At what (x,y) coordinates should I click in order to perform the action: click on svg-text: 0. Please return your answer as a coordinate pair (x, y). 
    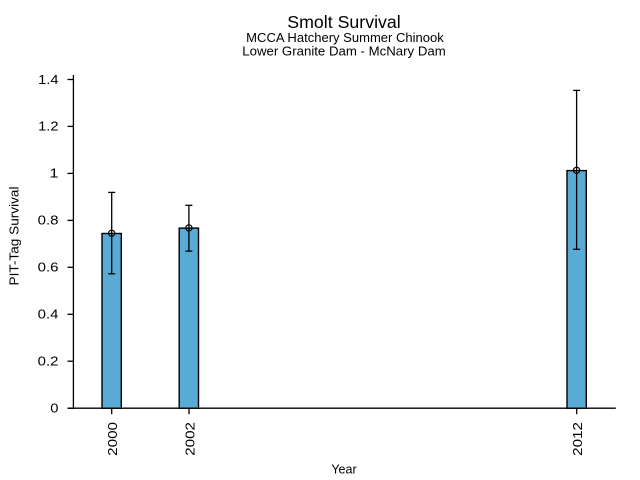
    Looking at the image, I should click on (54, 409).